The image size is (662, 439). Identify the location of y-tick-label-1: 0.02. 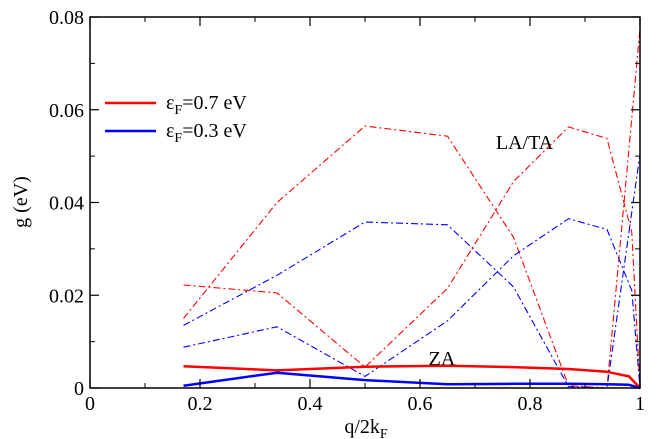
(66, 296).